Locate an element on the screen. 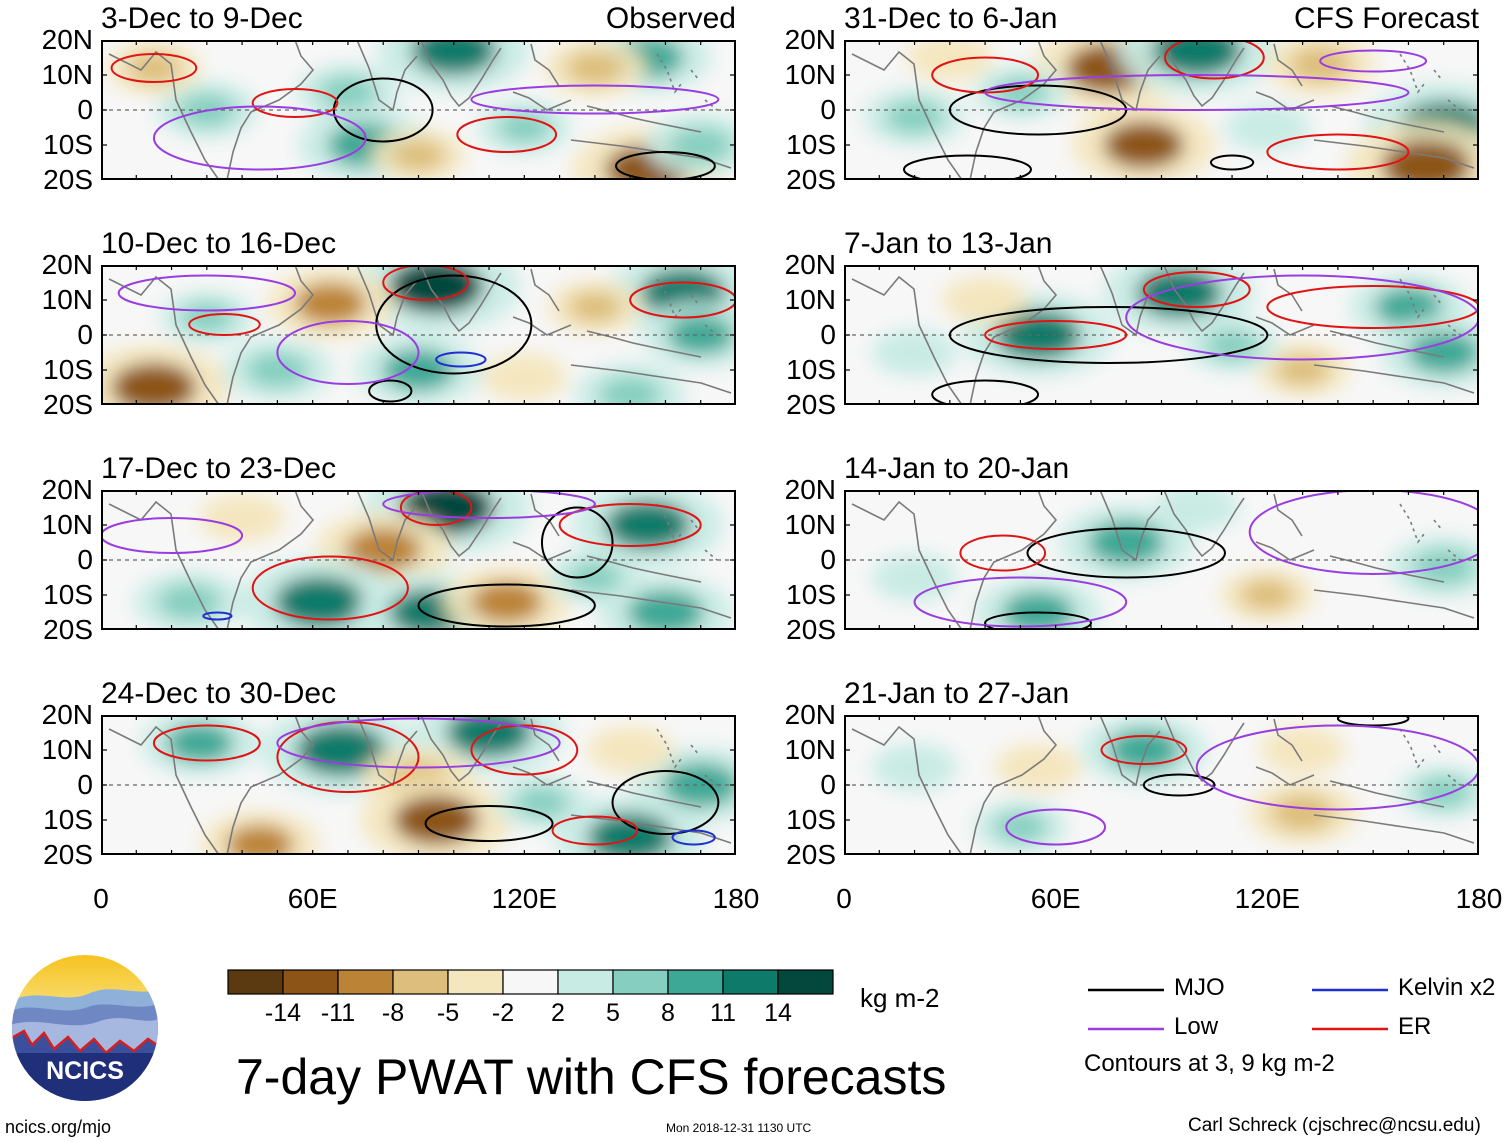 This screenshot has width=1510, height=1142. lon-tick-label: 0 is located at coordinates (101, 898).